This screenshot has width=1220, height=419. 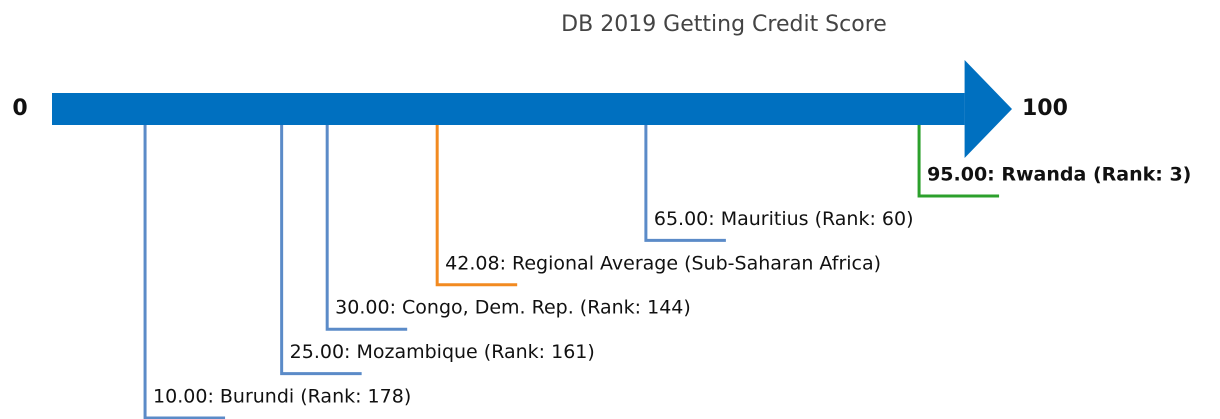 What do you see at coordinates (442, 352) in the screenshot?
I see `callout-label: 25.00: Mozambique (Rank: 161)` at bounding box center [442, 352].